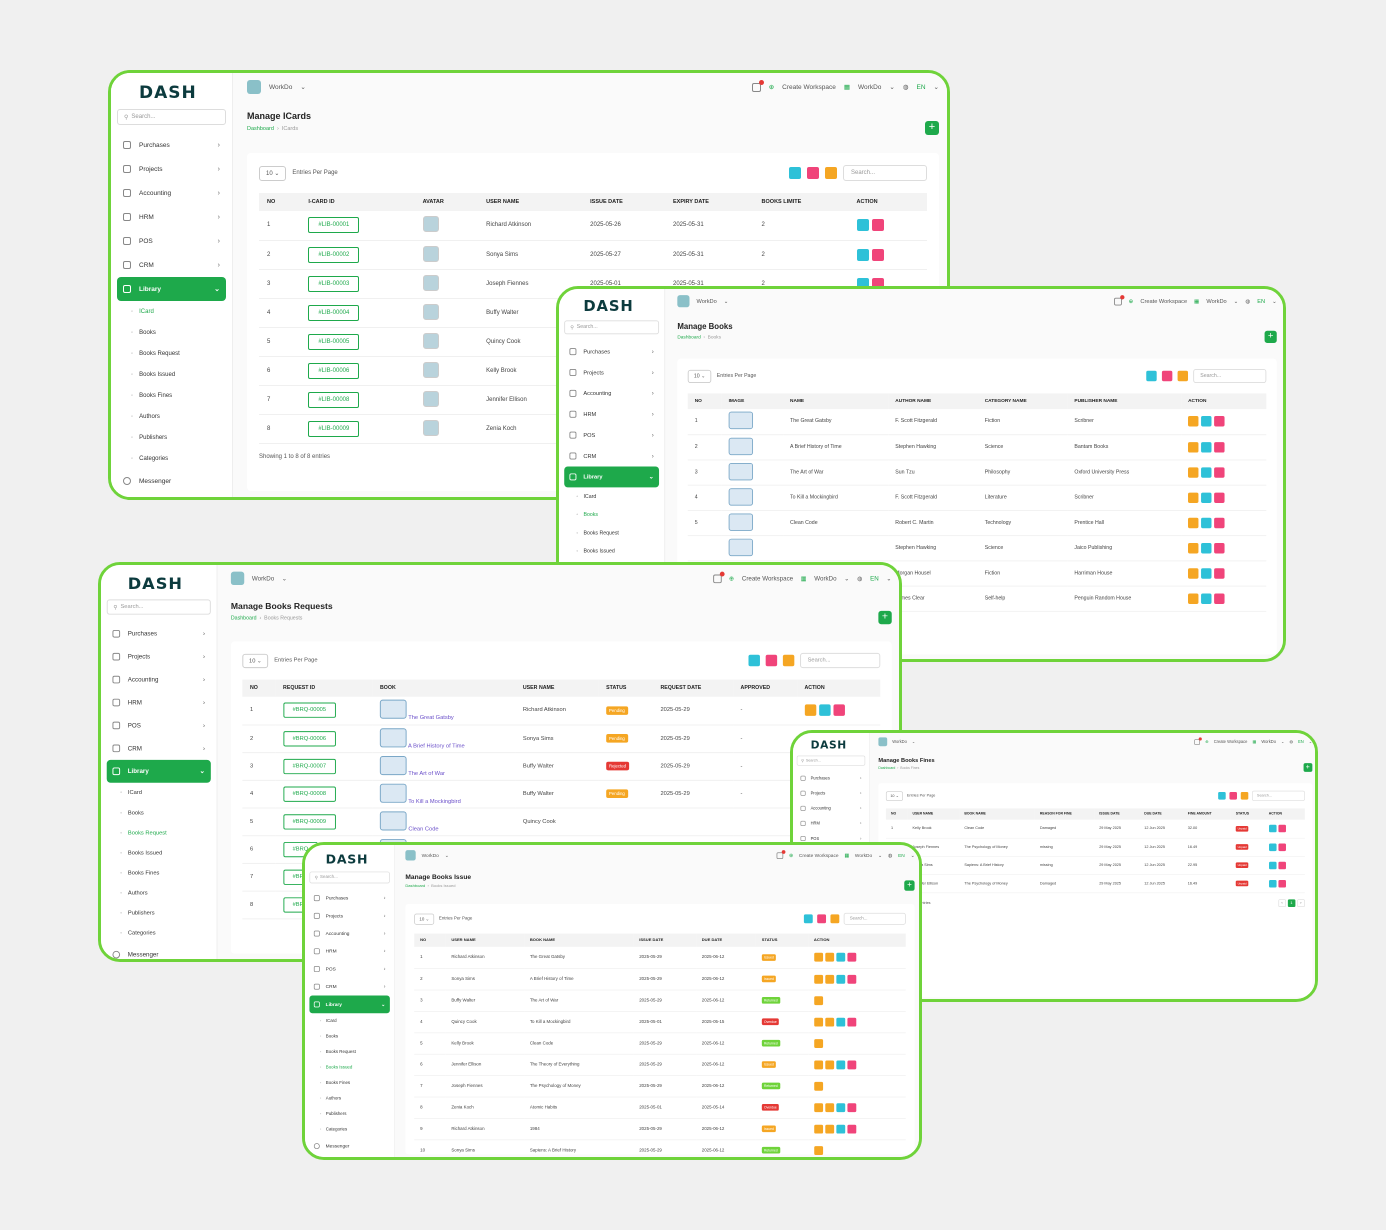 This screenshot has height=1230, width=1386. I want to click on column-header: DUE DATE, so click(725, 940).